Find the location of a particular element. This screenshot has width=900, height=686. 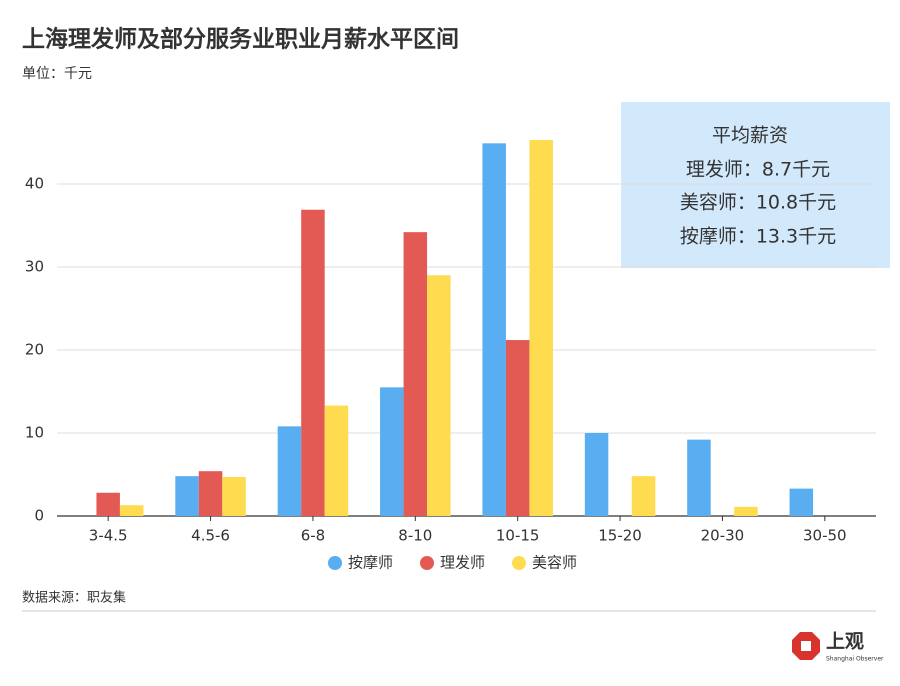

source: 数据来源：职友集 is located at coordinates (74, 598).